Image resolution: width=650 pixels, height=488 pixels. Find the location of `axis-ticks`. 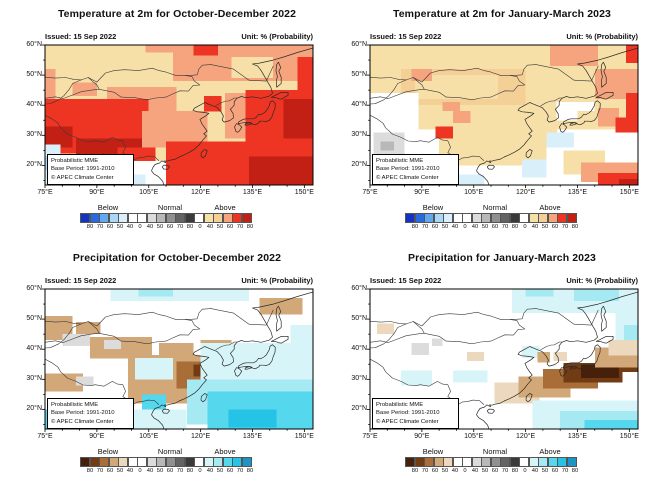

axis-ticks is located at coordinates (173, 116).